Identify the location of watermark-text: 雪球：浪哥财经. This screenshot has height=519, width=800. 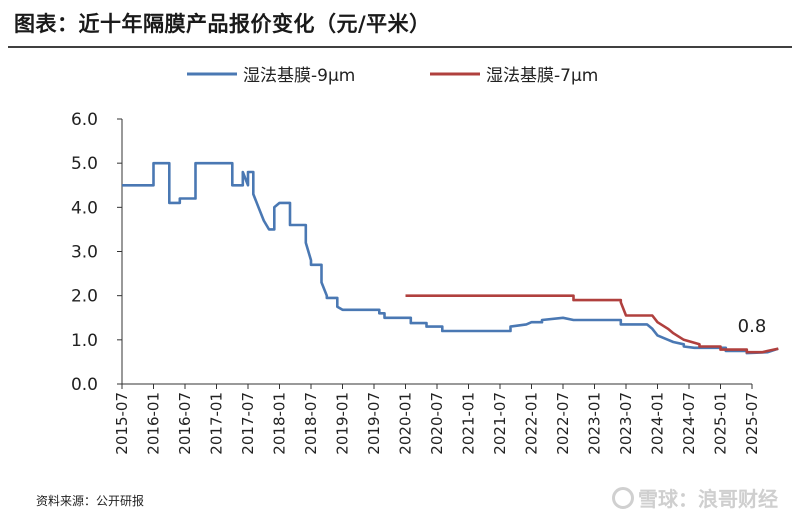
(708, 499).